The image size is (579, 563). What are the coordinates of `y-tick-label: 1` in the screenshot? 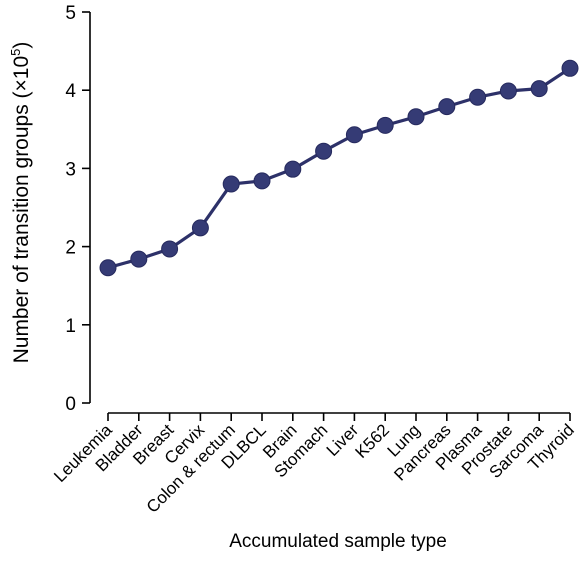 It's located at (70, 326).